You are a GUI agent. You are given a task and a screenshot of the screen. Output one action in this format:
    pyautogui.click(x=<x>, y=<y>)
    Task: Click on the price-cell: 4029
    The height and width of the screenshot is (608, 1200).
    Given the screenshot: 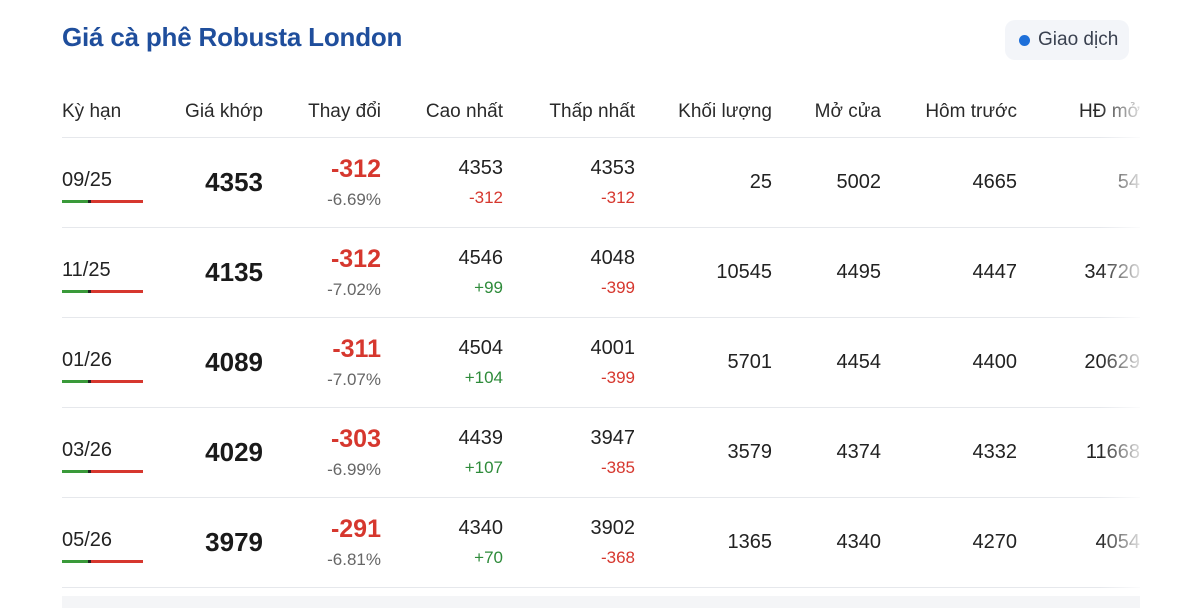 What is the action you would take?
    pyautogui.click(x=208, y=453)
    